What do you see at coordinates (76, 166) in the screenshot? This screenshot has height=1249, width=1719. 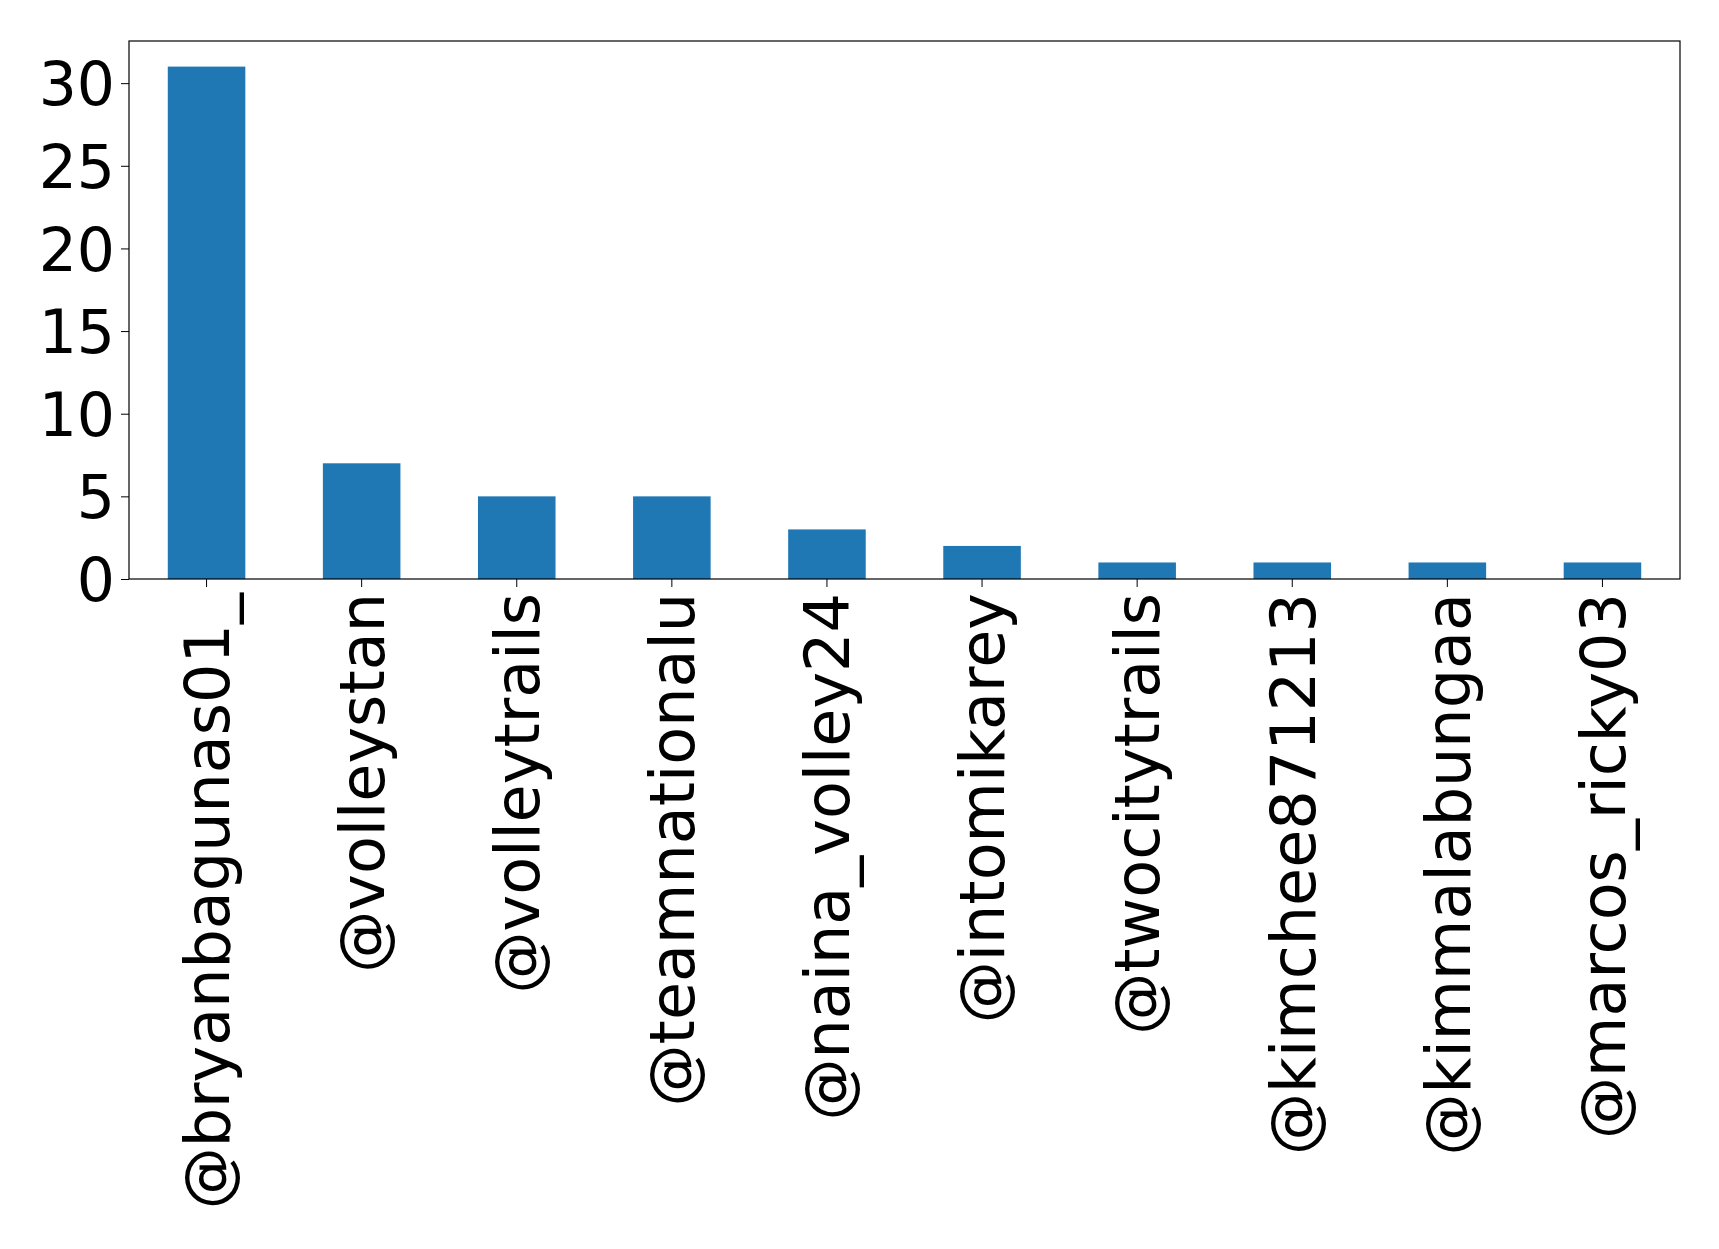 I see `y-tick-label: 25` at bounding box center [76, 166].